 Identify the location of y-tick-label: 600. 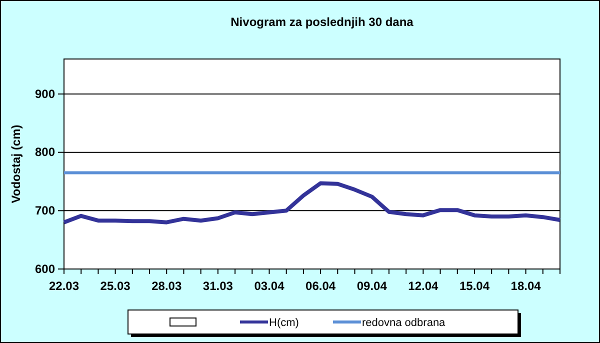
(45, 269).